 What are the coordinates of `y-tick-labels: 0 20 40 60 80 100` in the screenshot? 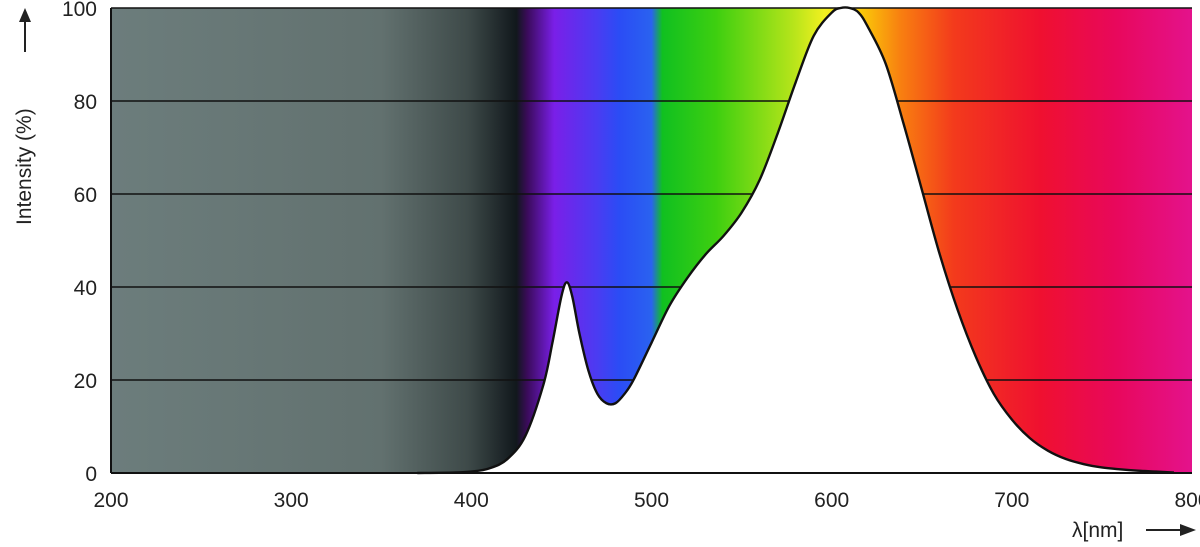 It's located at (79, 243).